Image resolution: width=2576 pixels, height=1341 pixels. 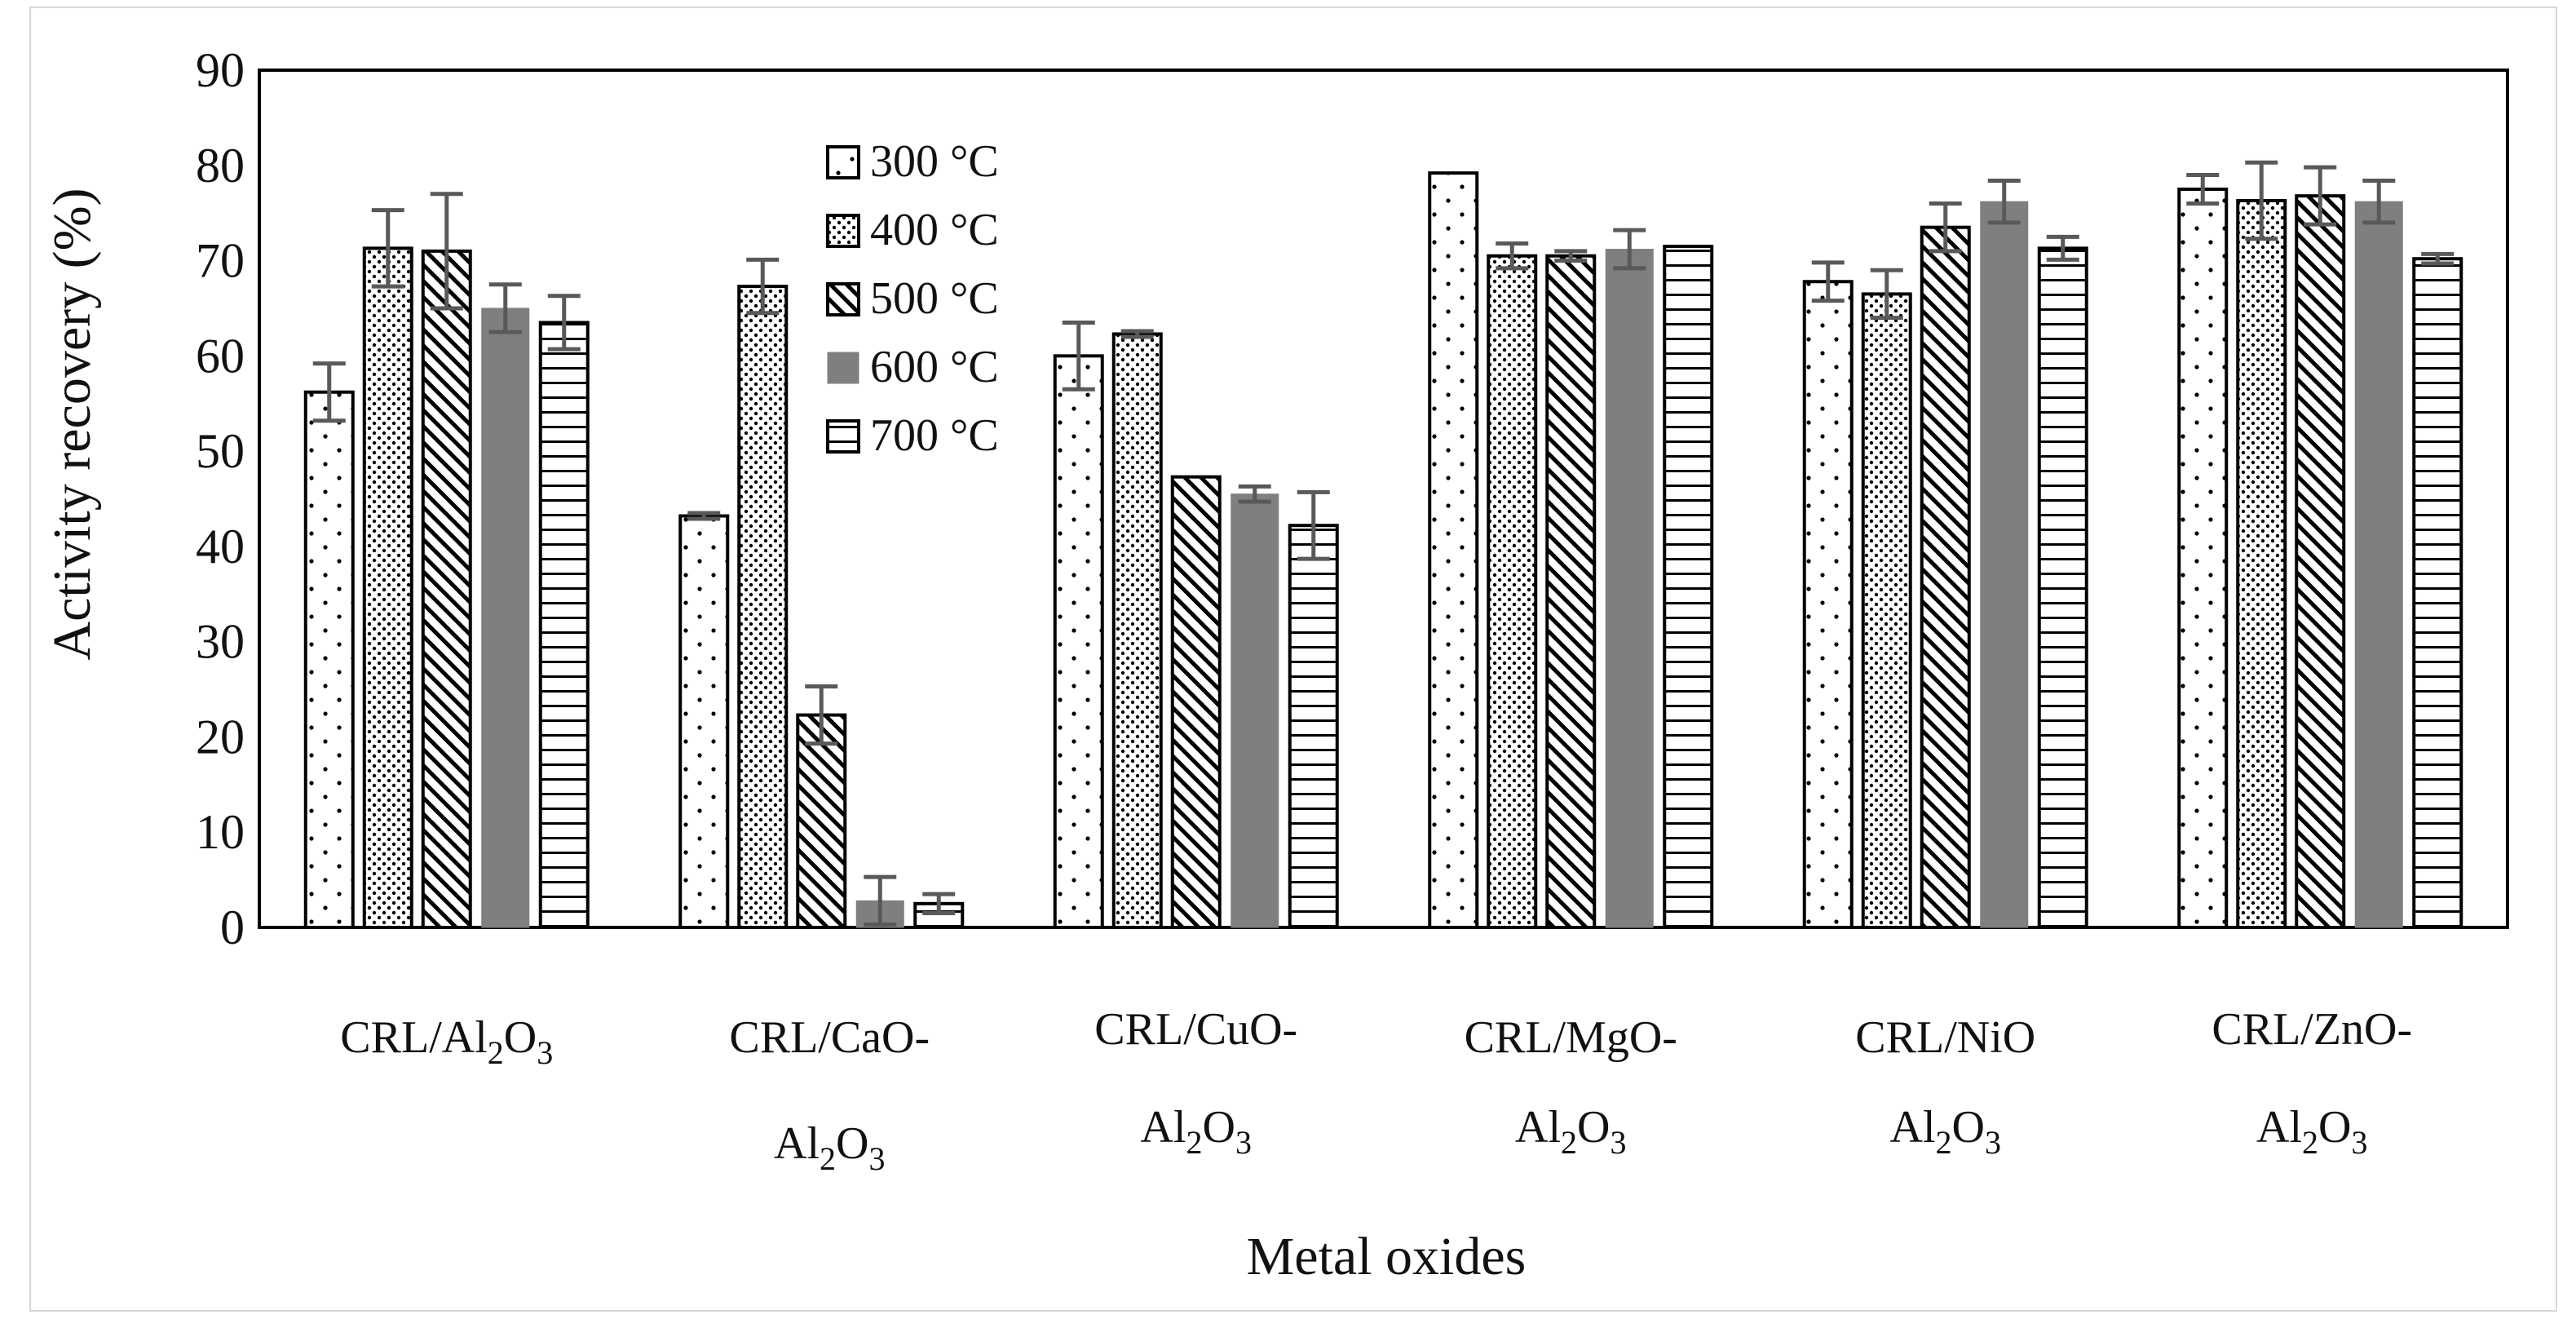 What do you see at coordinates (221, 451) in the screenshot?
I see `y-tick-label: 50` at bounding box center [221, 451].